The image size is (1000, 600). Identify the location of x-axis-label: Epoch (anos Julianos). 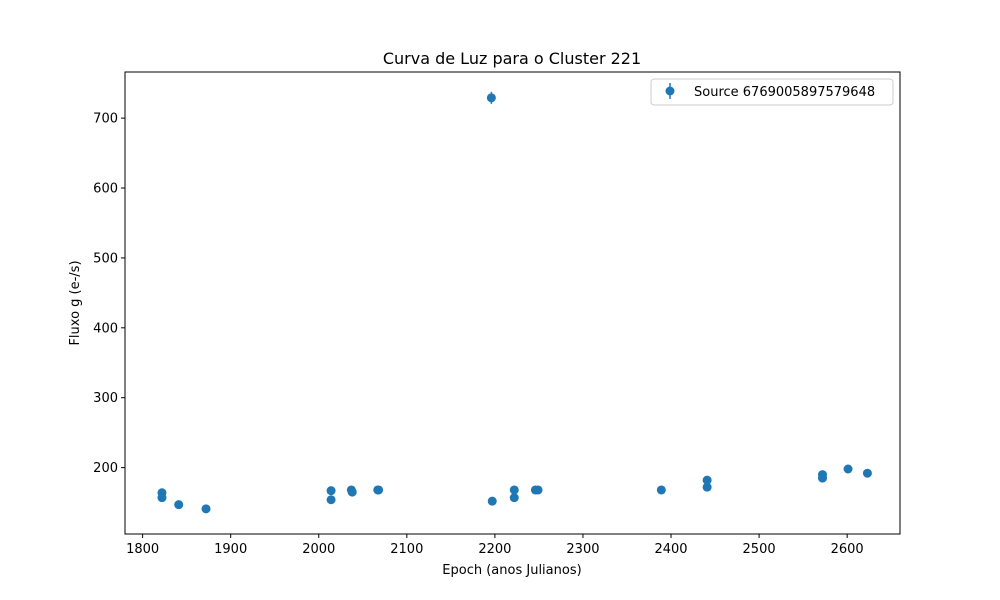
(511, 570).